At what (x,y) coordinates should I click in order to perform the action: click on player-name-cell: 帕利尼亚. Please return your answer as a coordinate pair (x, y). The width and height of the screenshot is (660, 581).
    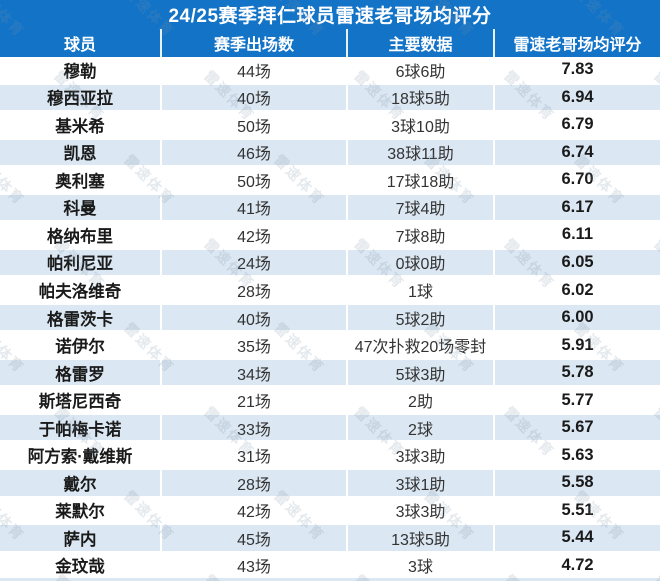
    Looking at the image, I should click on (81, 262).